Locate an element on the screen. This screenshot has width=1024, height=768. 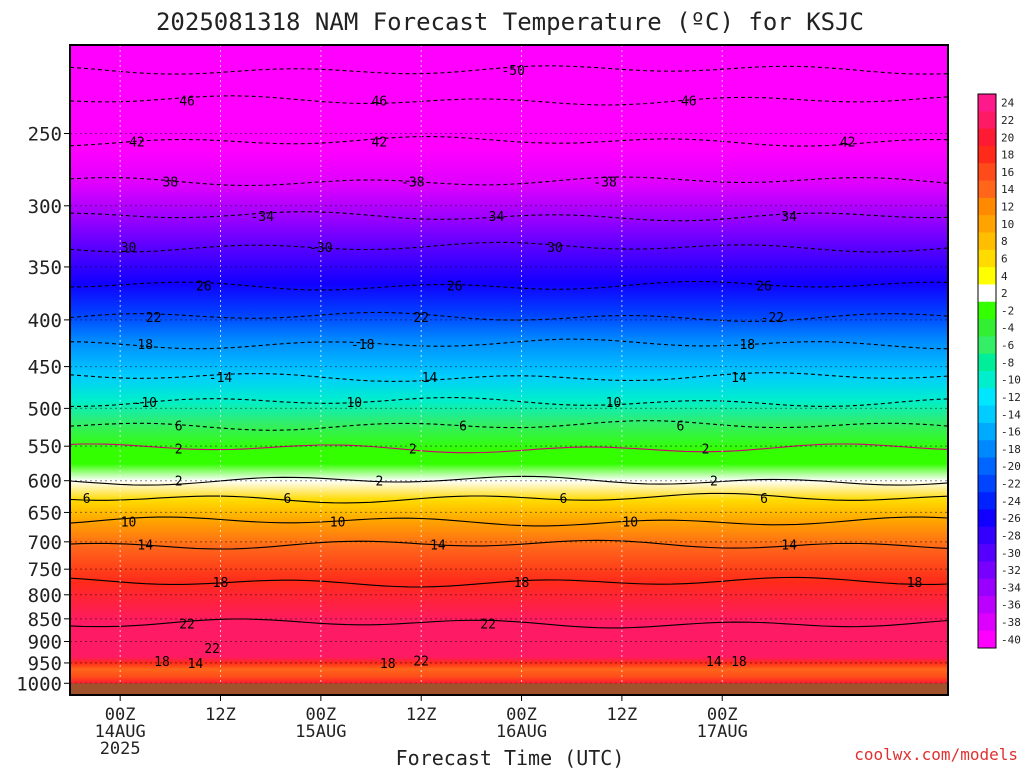
isotherm-label: -38 is located at coordinates (412, 182).